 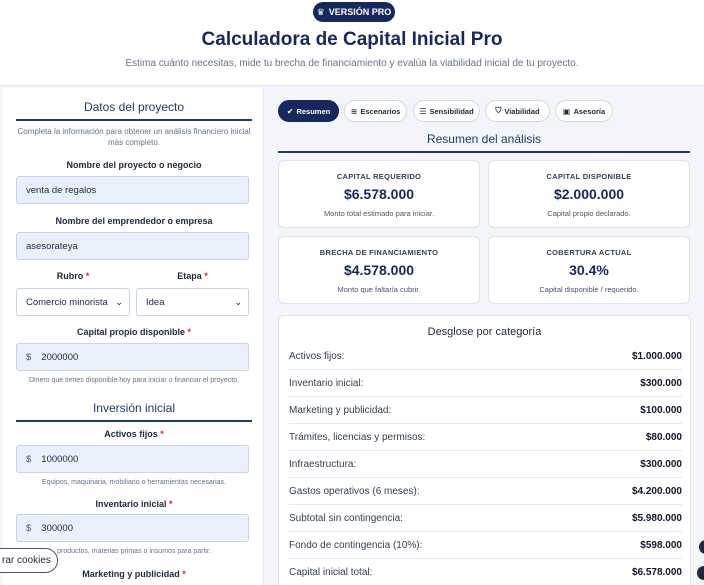 I want to click on entrepreneur-value: asesorateya, so click(x=52, y=246).